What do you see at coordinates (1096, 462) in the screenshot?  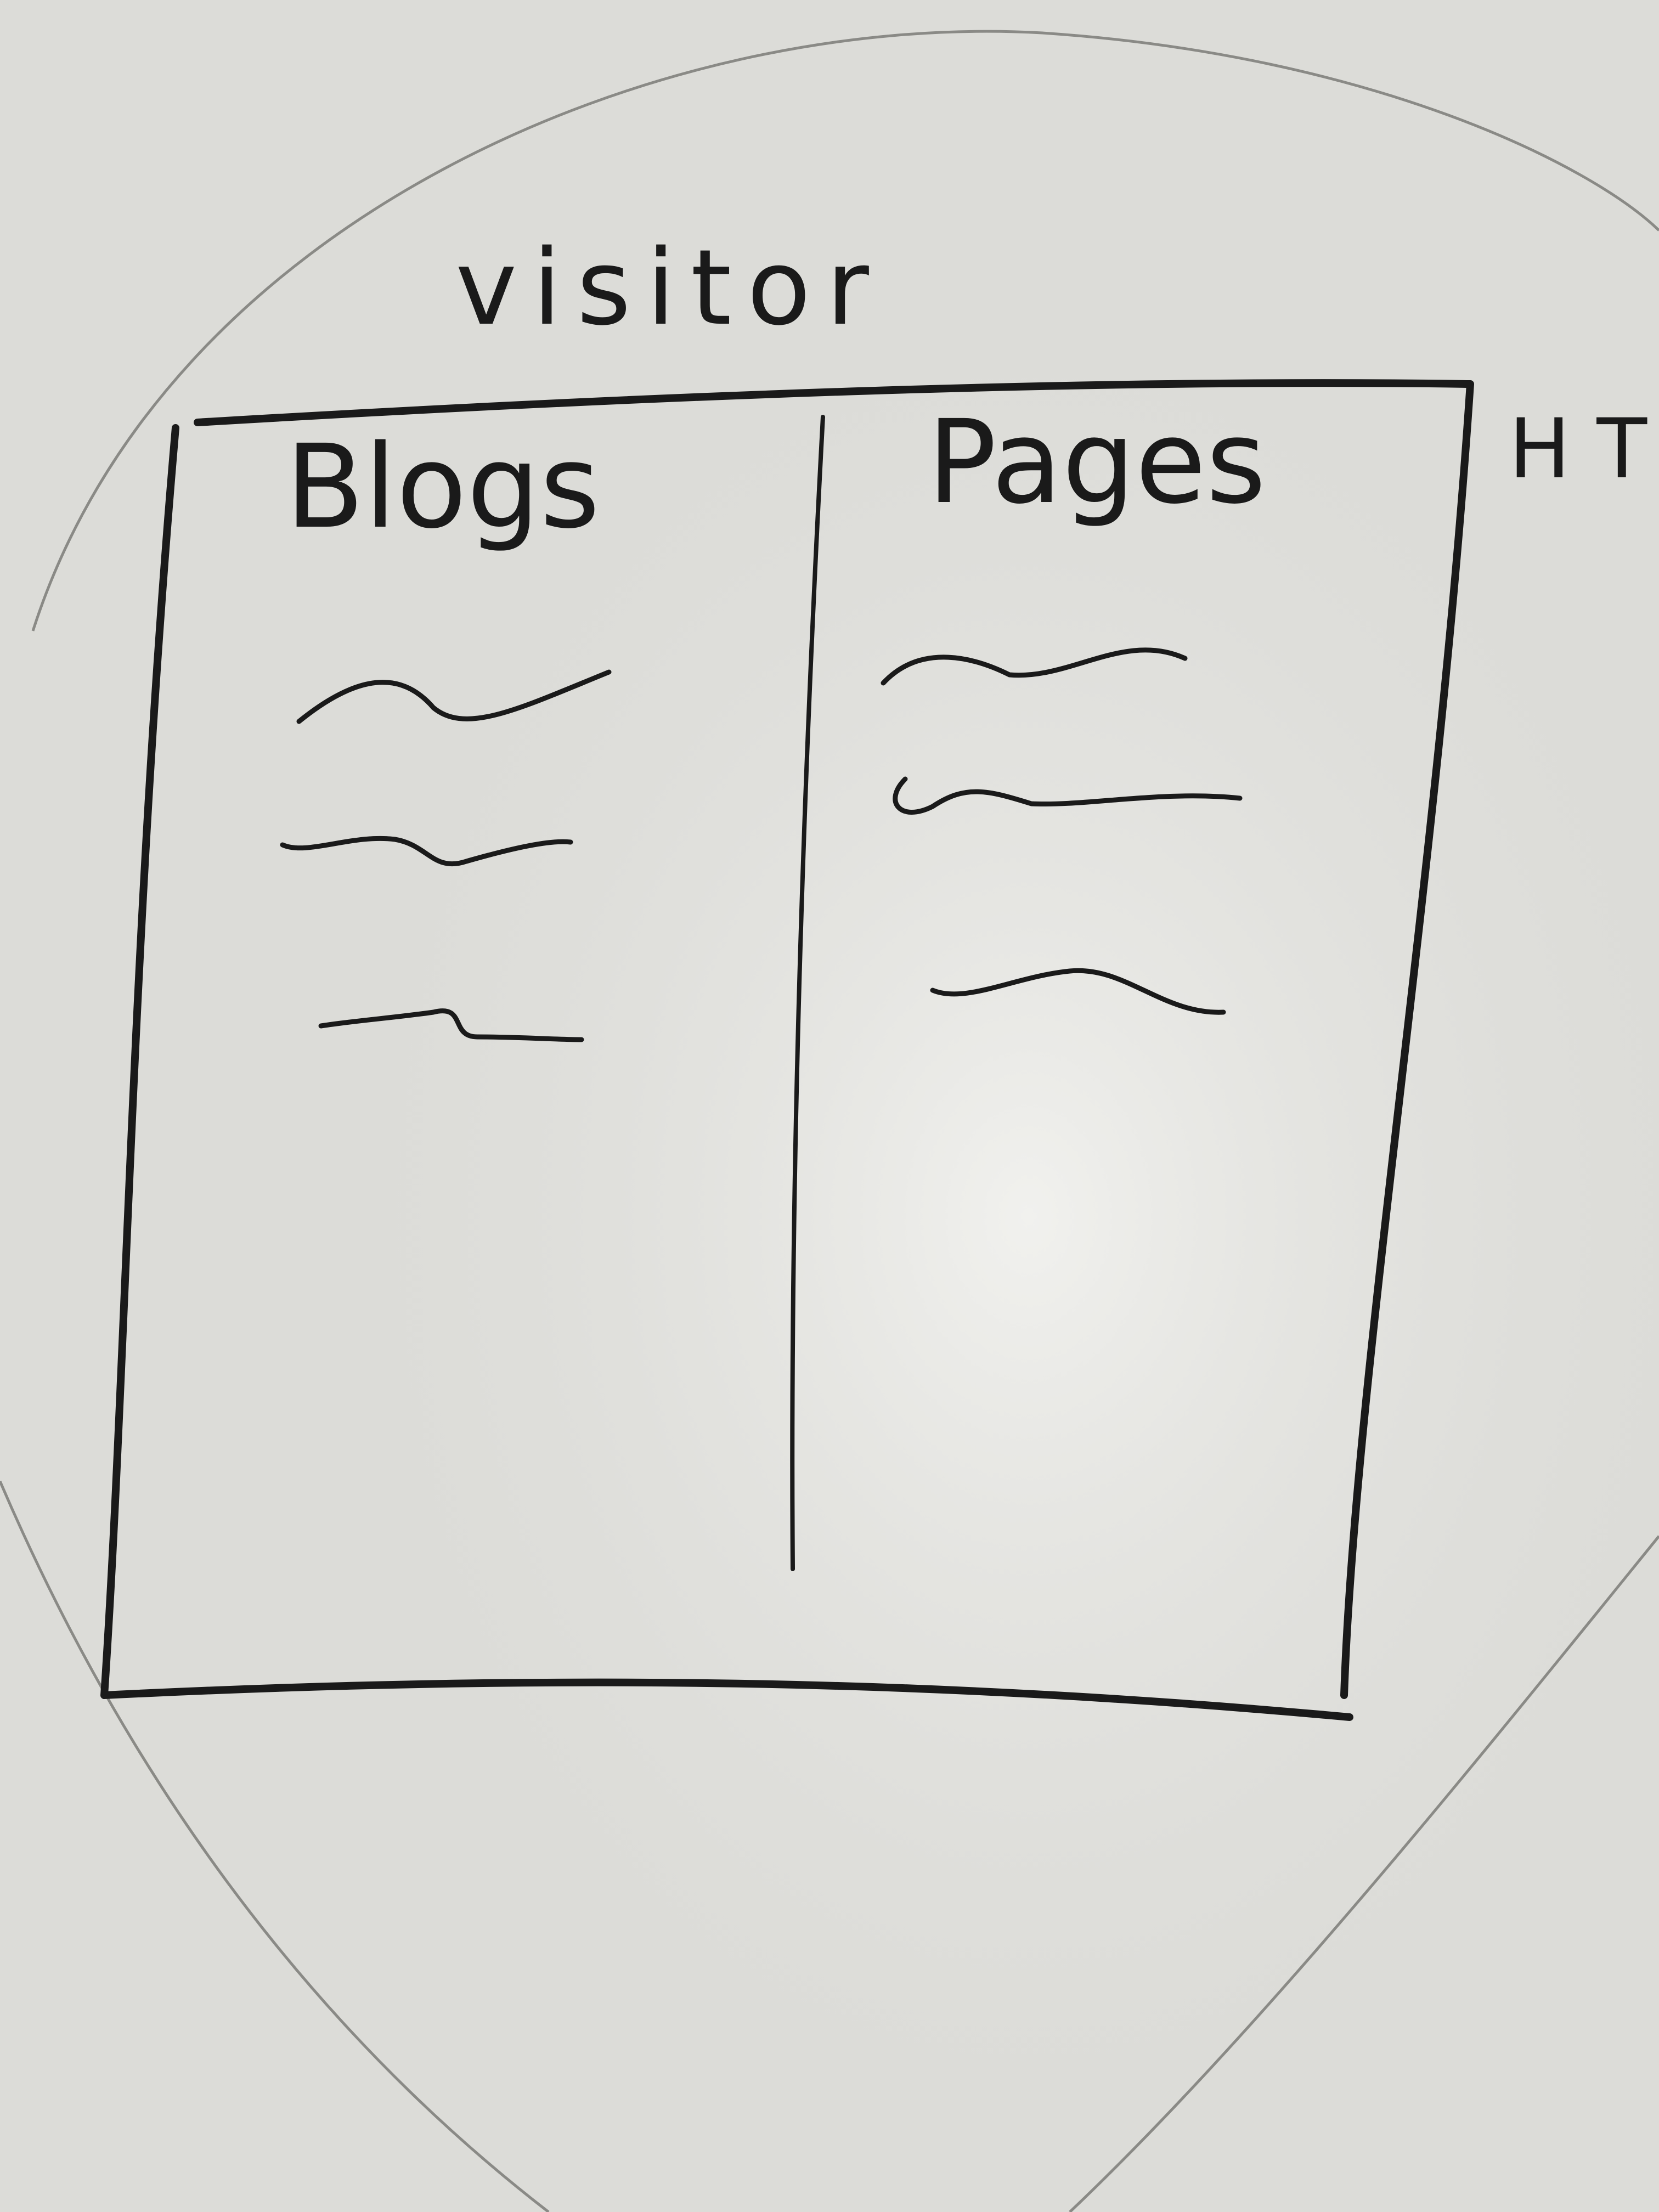 I see `pages-heading: Pages` at bounding box center [1096, 462].